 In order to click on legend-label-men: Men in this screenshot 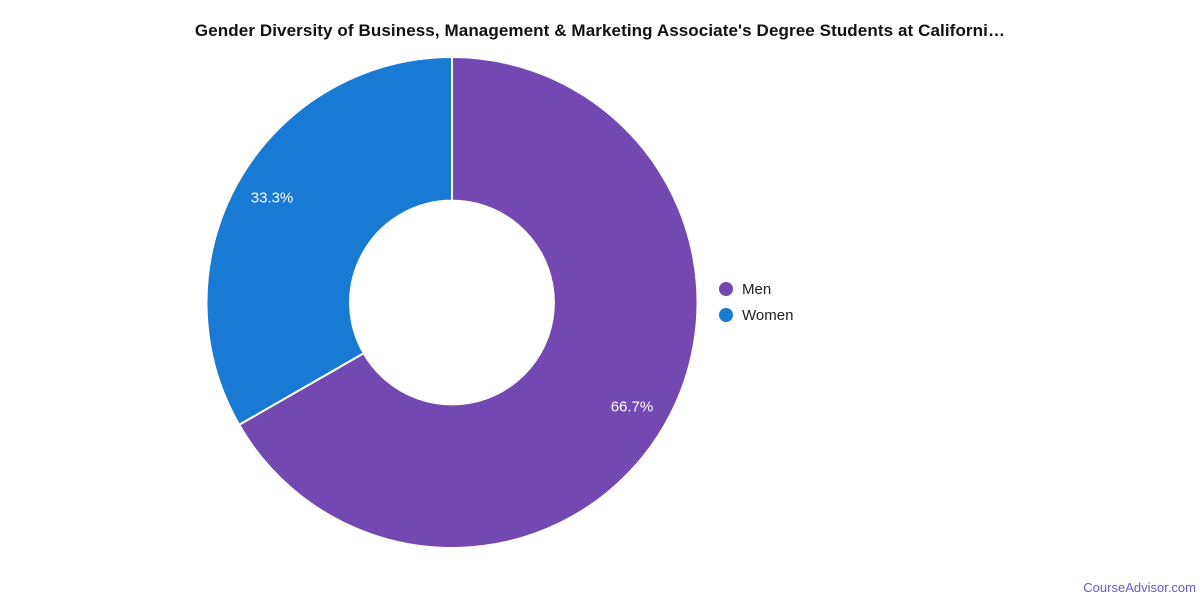, I will do `click(757, 289)`.